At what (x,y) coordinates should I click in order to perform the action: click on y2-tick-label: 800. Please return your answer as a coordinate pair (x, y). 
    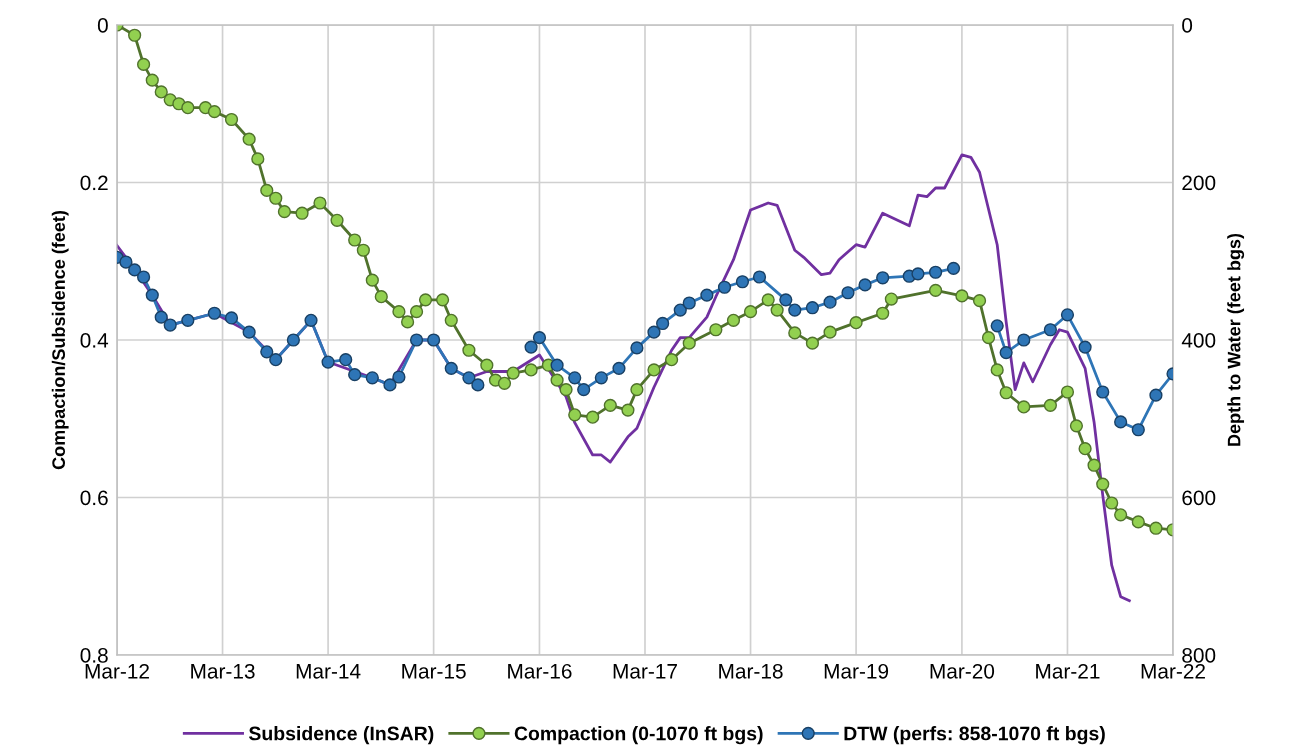
    Looking at the image, I should click on (1199, 655).